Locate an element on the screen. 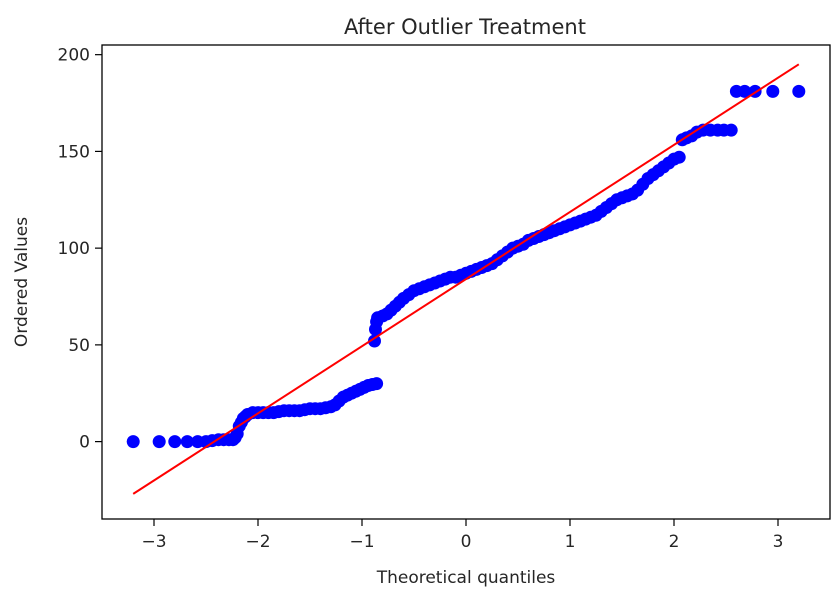 This screenshot has height=597, width=840. x-axis: −3 −2 −1 0 1 2 3 is located at coordinates (462, 535).